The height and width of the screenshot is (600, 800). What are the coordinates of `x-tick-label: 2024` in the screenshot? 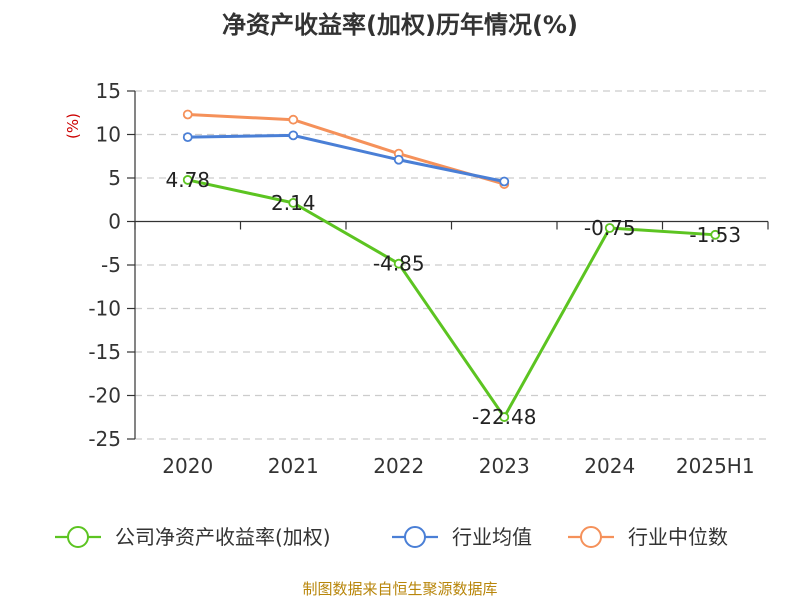 It's located at (609, 466).